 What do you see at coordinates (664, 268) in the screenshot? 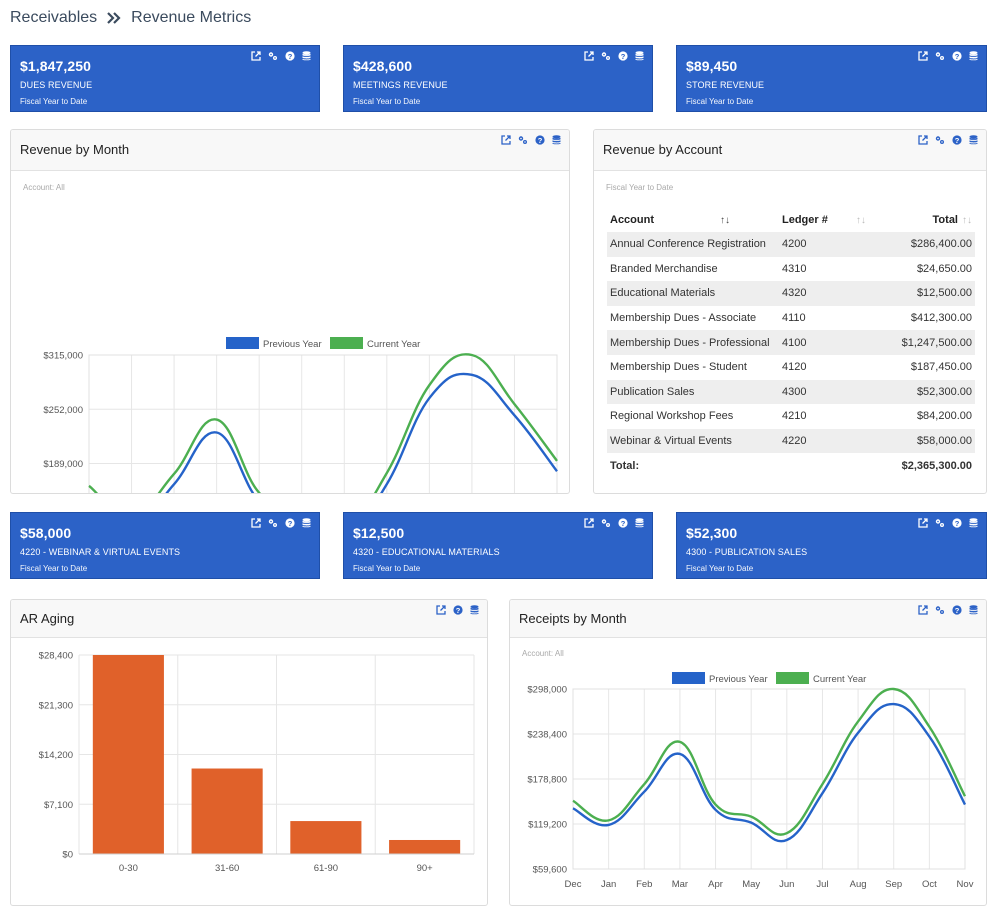
I see `cell-account: Branded Merchandise` at bounding box center [664, 268].